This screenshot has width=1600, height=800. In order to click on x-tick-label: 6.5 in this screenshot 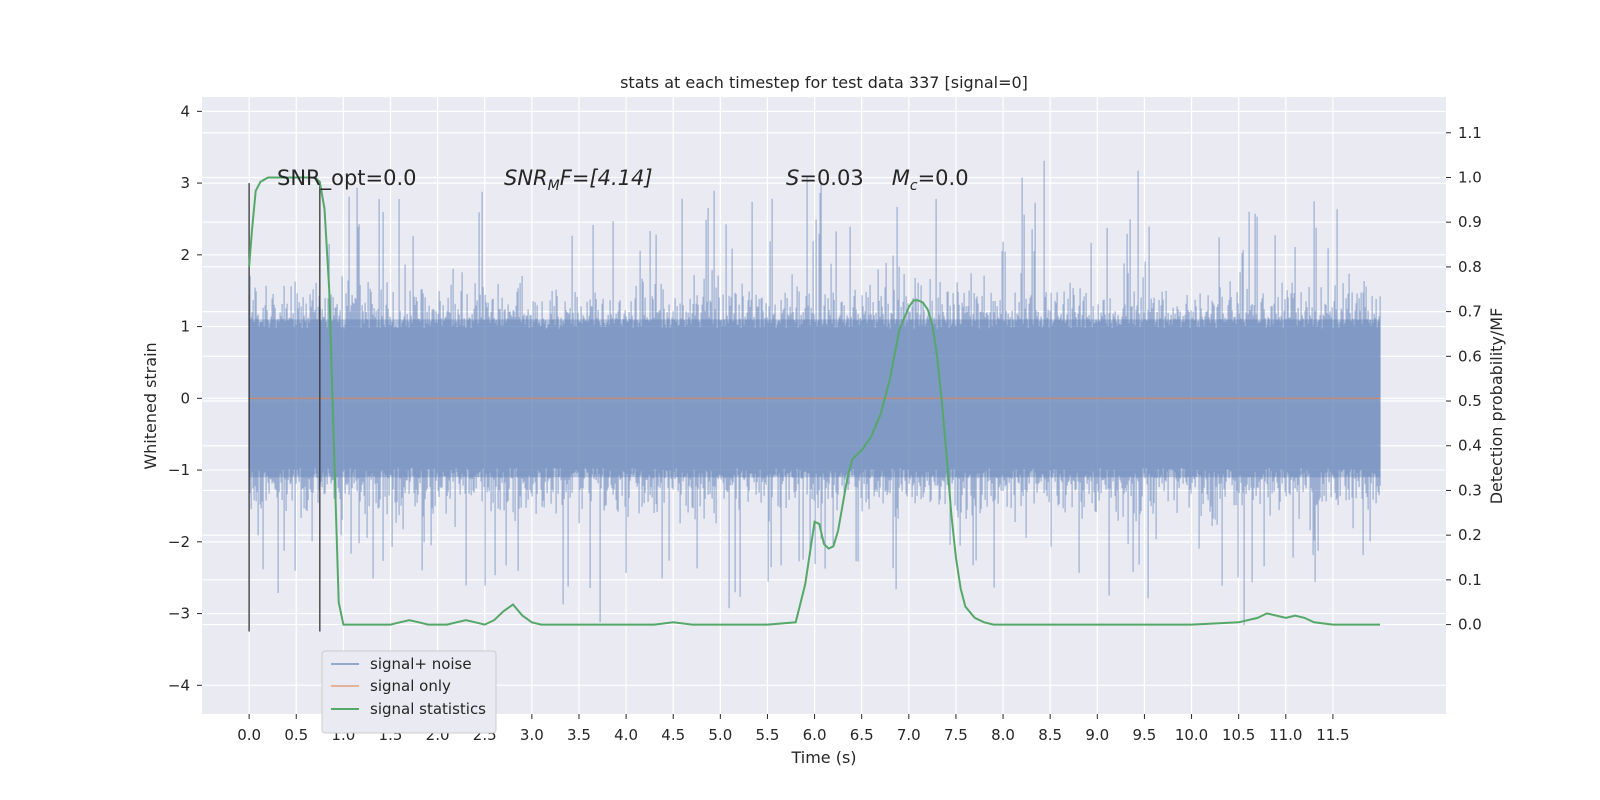, I will do `click(862, 735)`.